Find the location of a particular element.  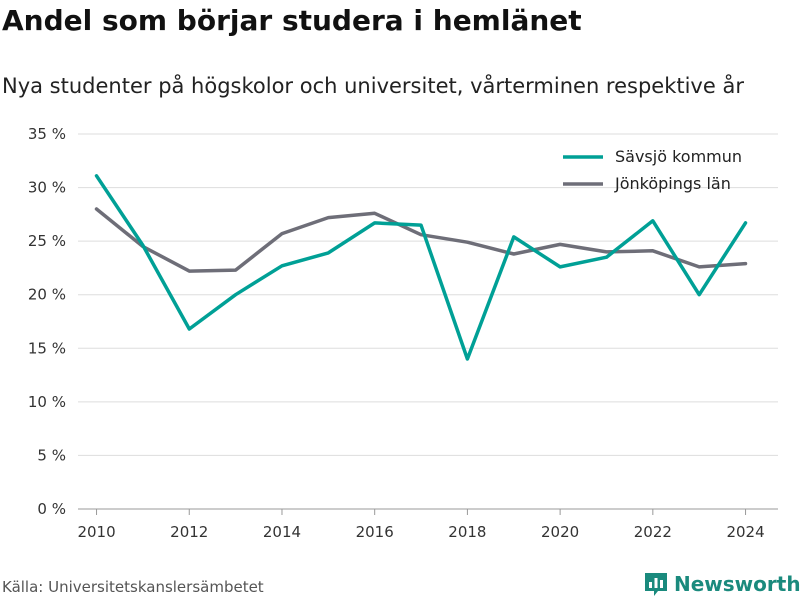

brand-logo: Newsworthy is located at coordinates (722, 584).